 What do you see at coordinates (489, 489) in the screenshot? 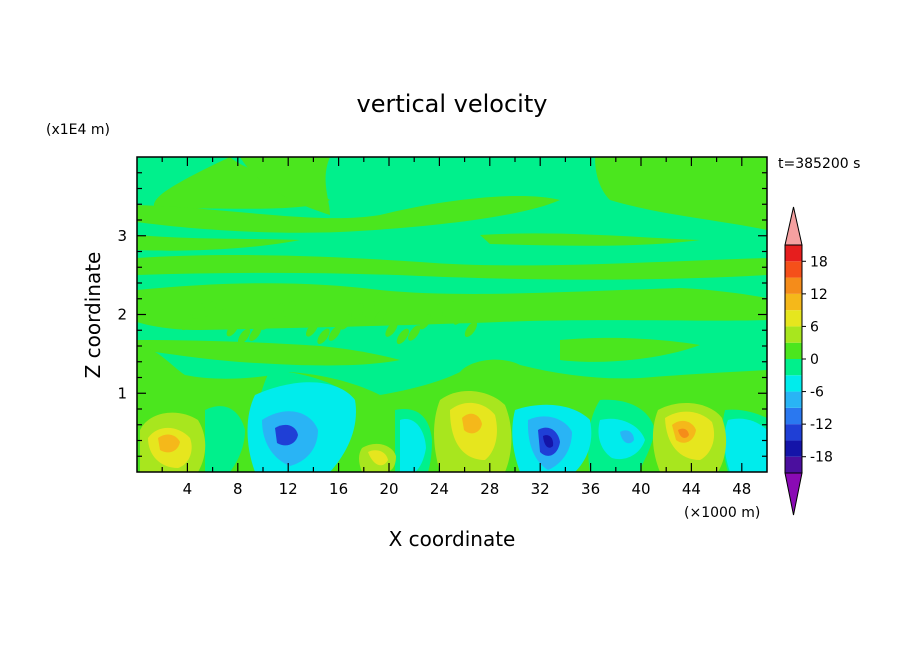
I see `x-tick-label: 28` at bounding box center [489, 489].